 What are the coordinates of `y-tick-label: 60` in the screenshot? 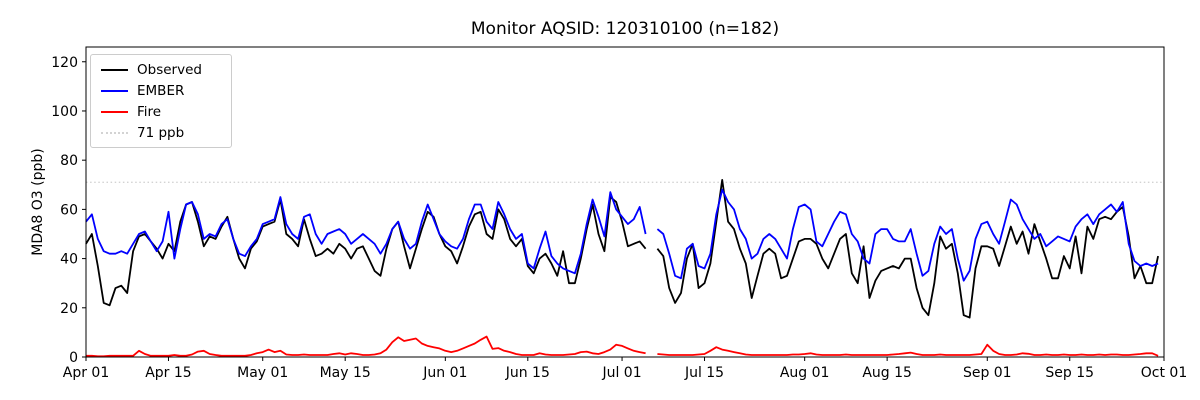 It's located at (69, 210).